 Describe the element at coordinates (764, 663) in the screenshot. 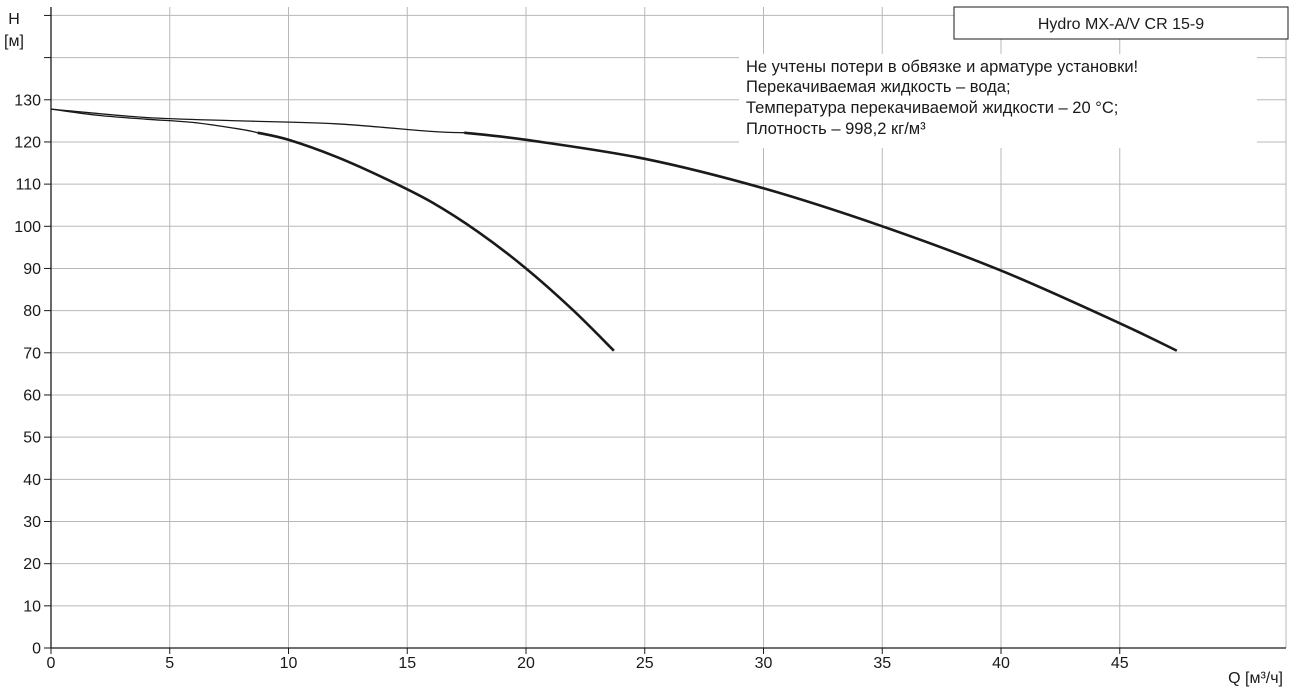

I see `x-tick-label: 30` at that location.